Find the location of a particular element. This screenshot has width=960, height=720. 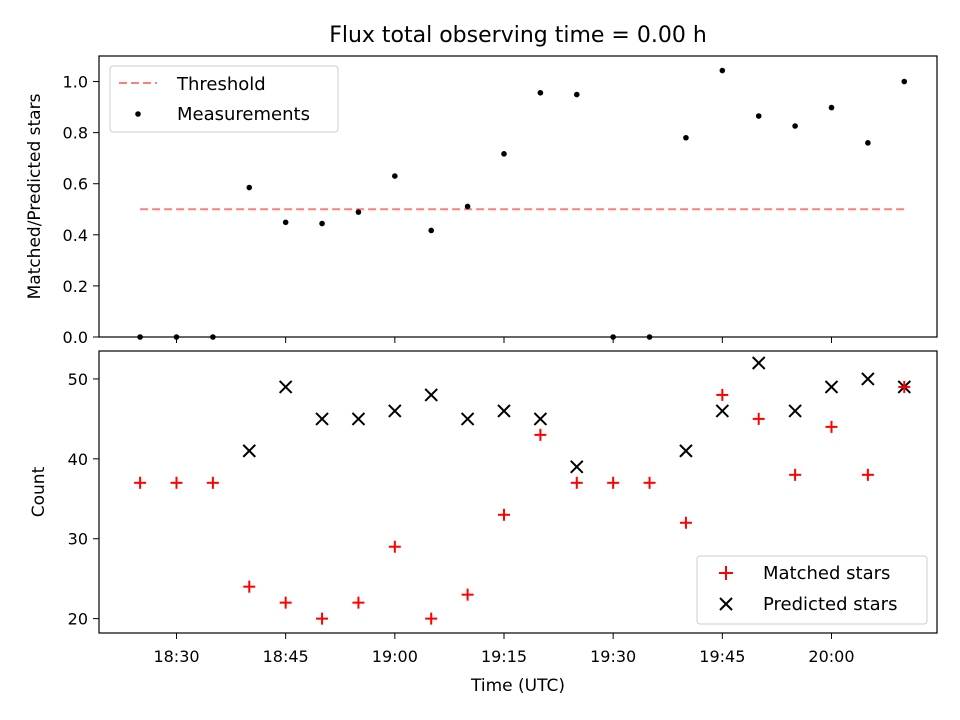

count-legend: Matched stars Predicted stars is located at coordinates (812, 590).